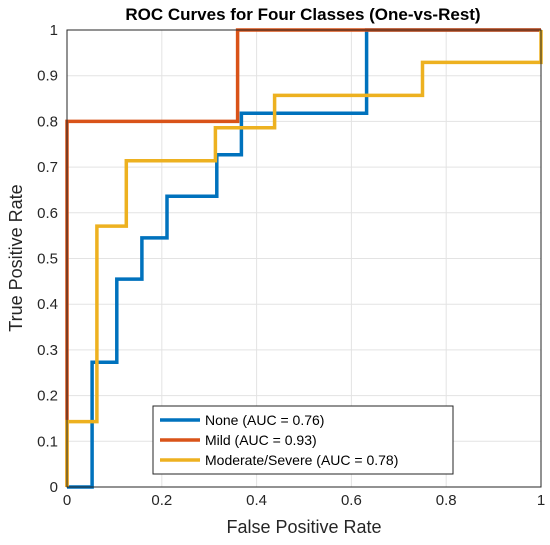  What do you see at coordinates (47, 350) in the screenshot?
I see `y-tick-label: 0.3` at bounding box center [47, 350].